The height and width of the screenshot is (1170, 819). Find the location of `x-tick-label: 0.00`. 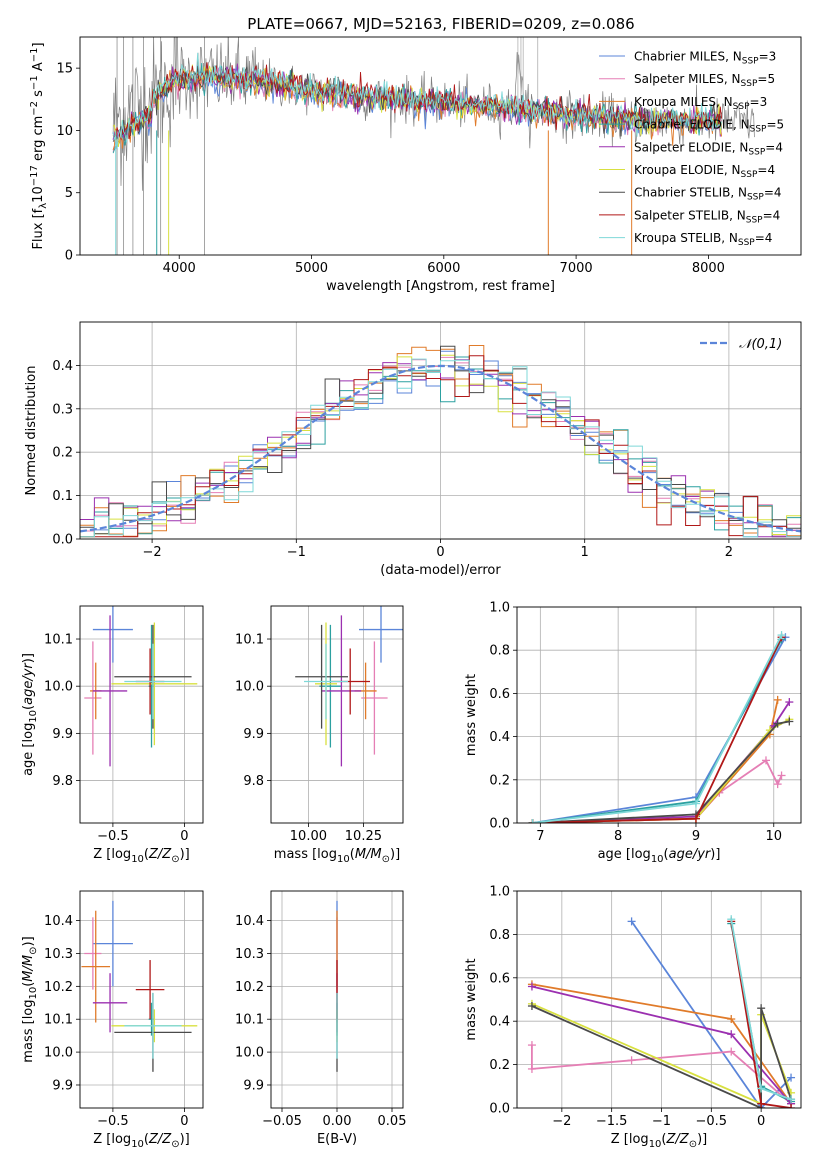

x-tick-label: 0.00 is located at coordinates (337, 1121).